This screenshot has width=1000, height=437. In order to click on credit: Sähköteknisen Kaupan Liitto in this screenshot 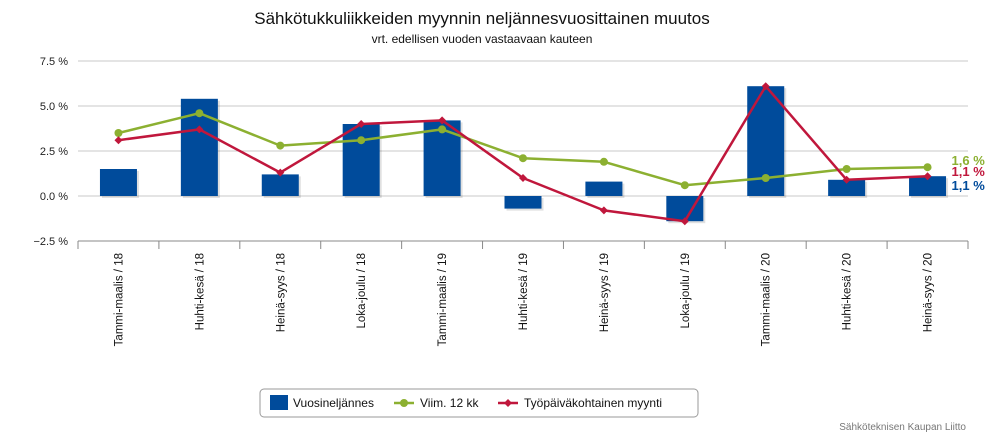, I will do `click(902, 427)`.